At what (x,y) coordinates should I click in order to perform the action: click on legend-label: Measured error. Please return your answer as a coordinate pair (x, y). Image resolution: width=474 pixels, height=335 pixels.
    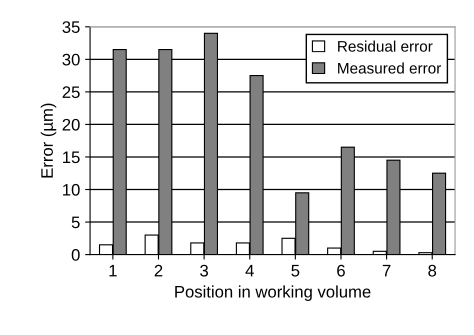
    Looking at the image, I should click on (390, 68).